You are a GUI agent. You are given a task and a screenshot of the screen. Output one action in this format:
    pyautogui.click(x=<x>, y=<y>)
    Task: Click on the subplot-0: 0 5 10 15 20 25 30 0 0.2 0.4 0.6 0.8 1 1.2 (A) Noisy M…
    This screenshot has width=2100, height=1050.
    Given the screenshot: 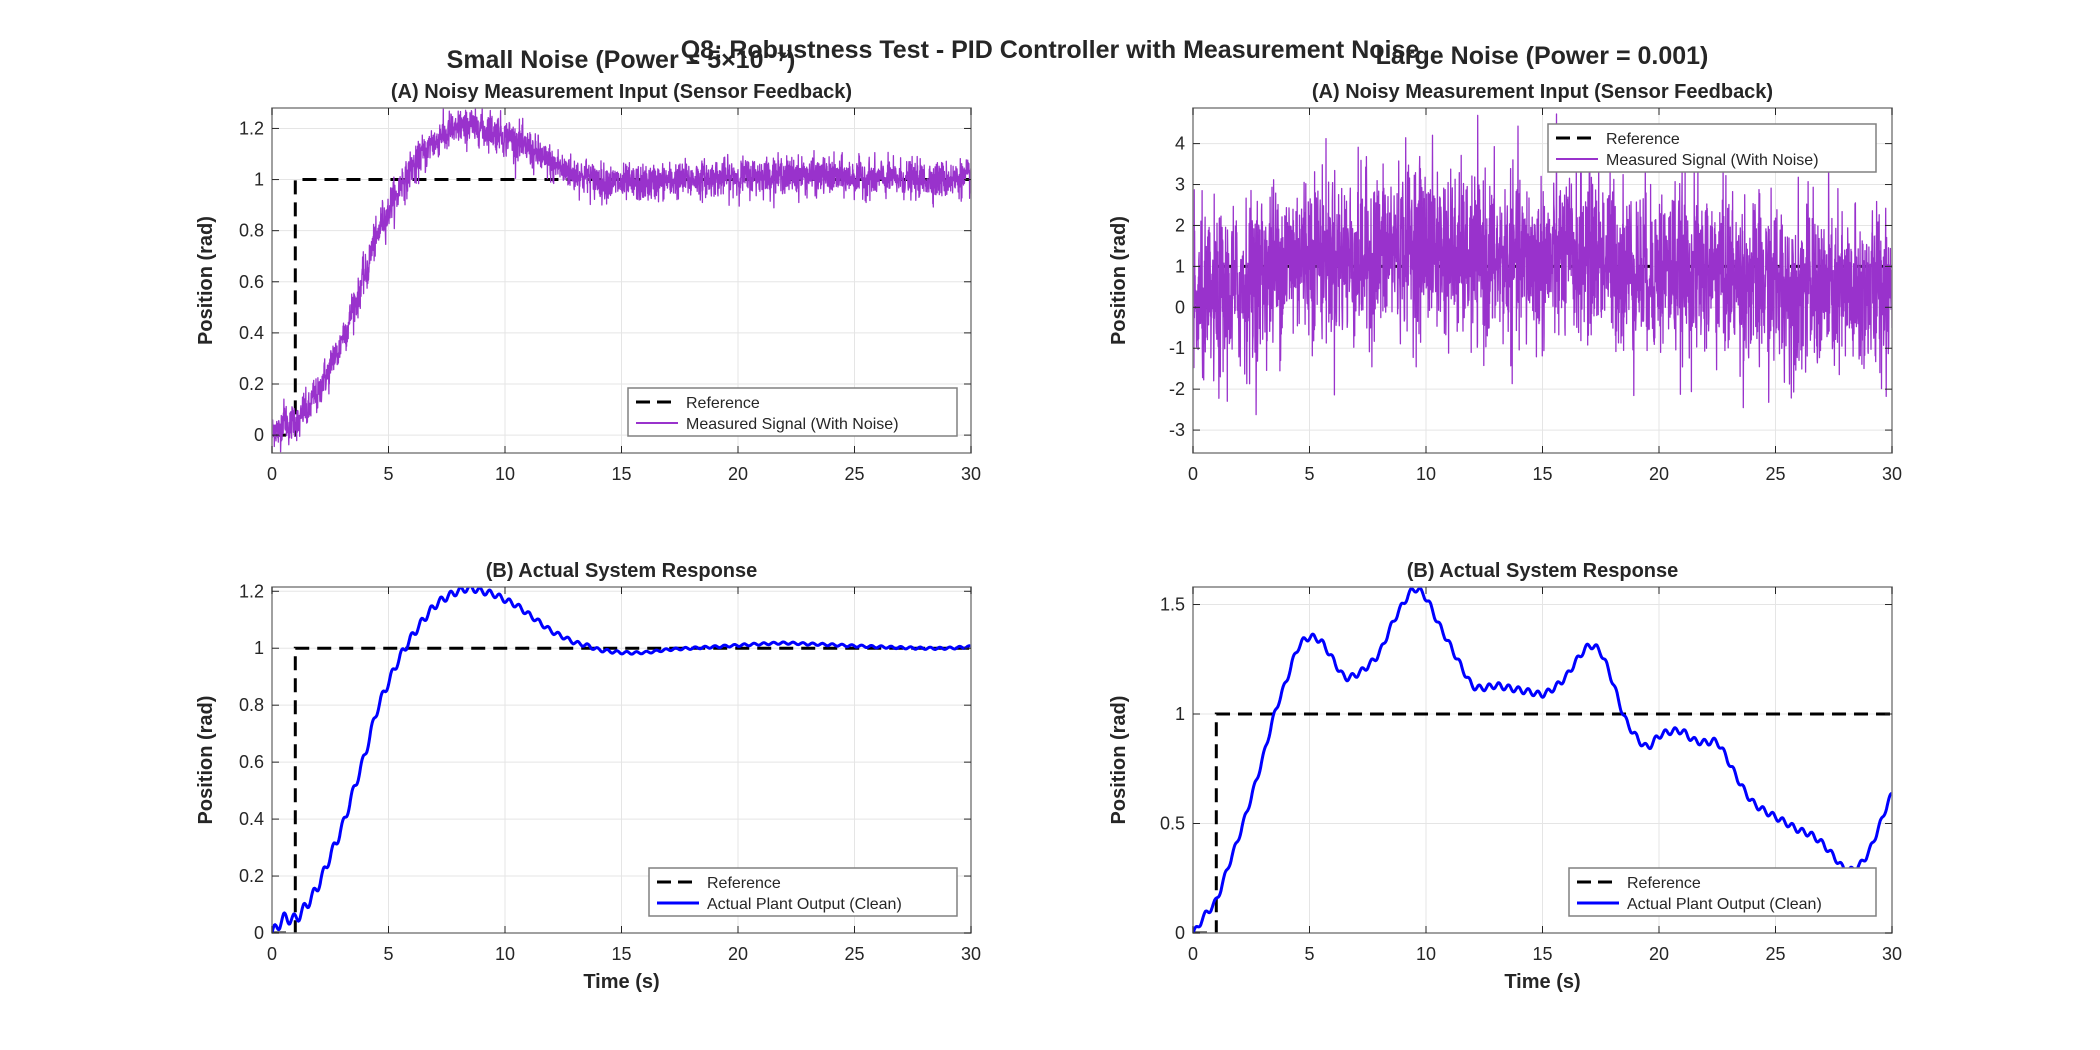 What is the action you would take?
    pyautogui.click(x=588, y=282)
    